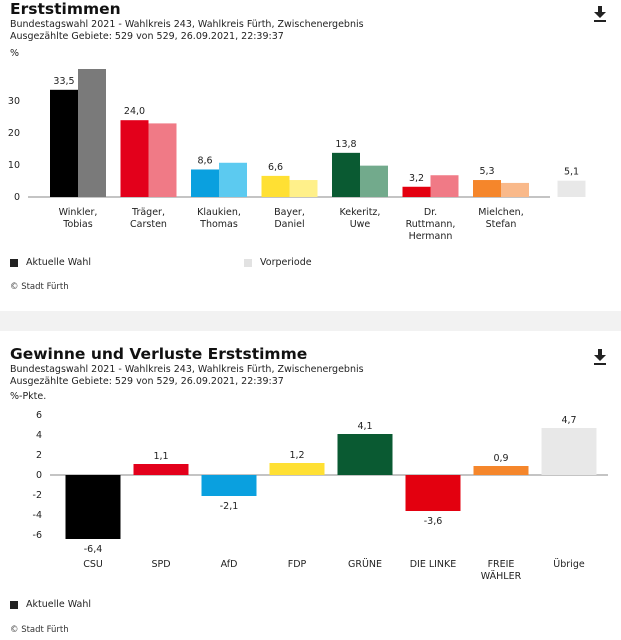 This screenshot has height=640, width=621. What do you see at coordinates (160, 564) in the screenshot?
I see `x-tick-label: SPD` at bounding box center [160, 564].